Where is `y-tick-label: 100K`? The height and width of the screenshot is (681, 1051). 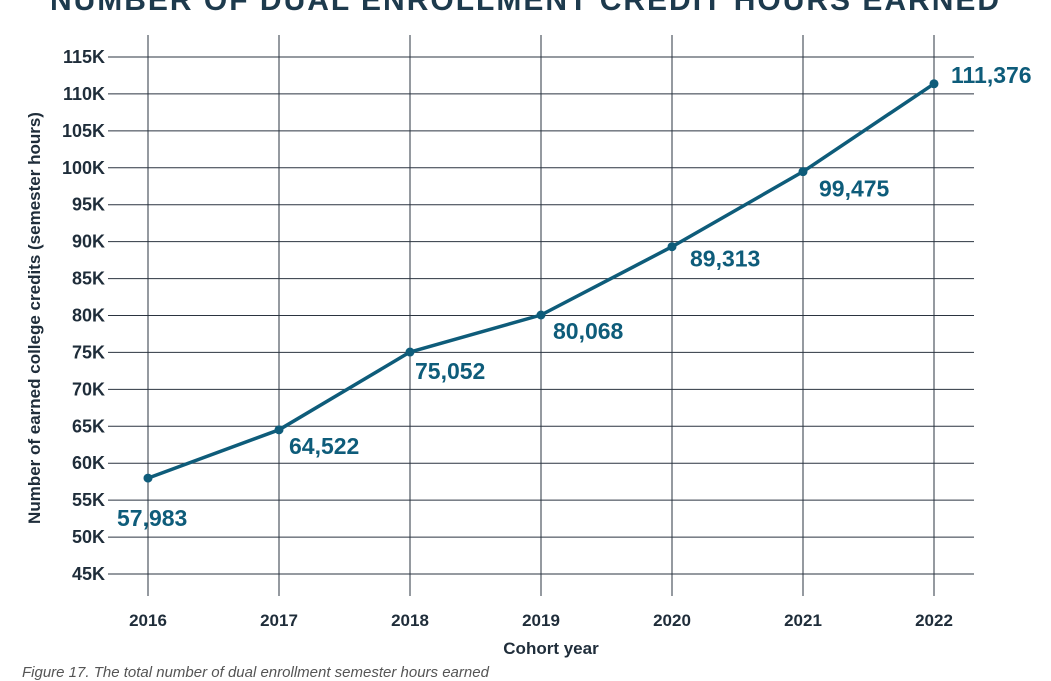
y-tick-label: 100K is located at coordinates (83, 168).